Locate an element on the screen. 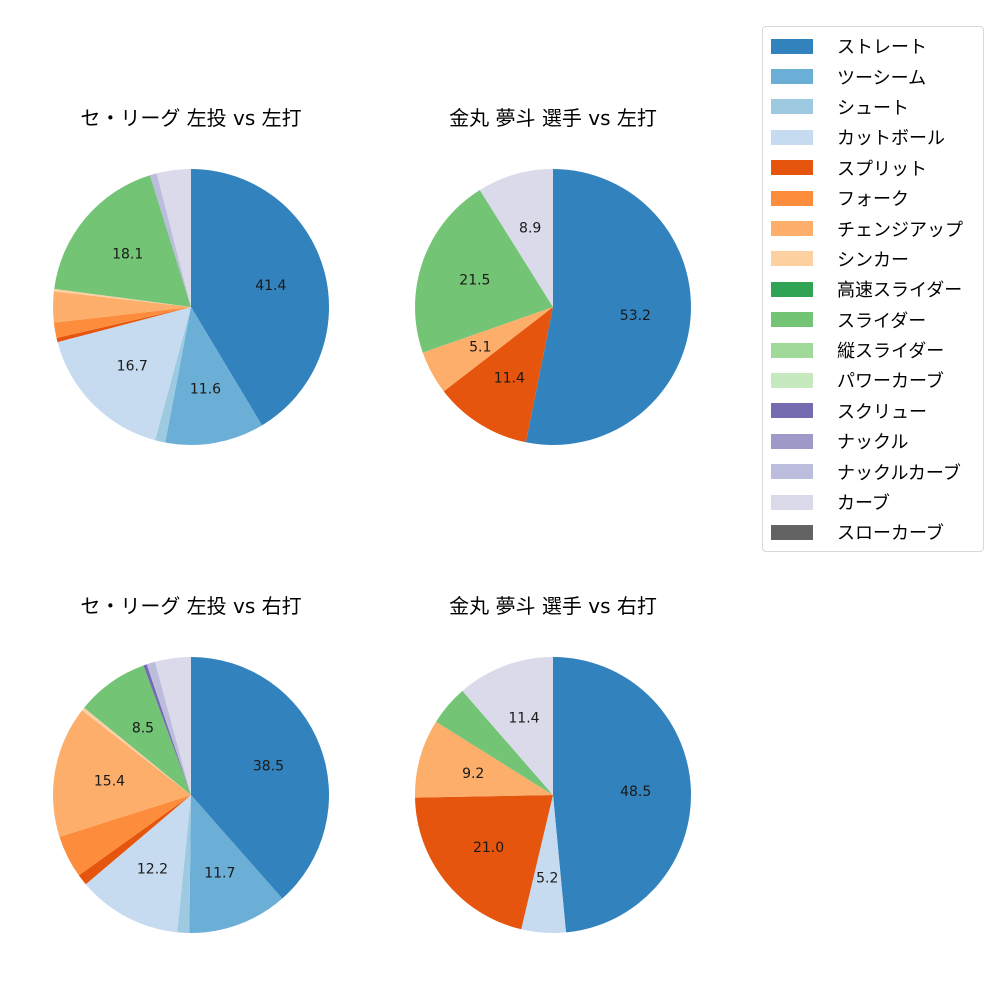 The height and width of the screenshot is (1000, 1000). legend-item: スプリット is located at coordinates (873, 168).